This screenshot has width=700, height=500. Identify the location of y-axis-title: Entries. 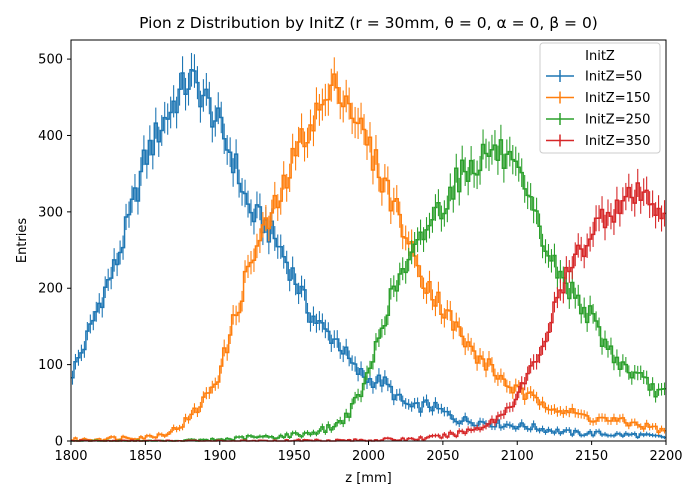
(22, 241).